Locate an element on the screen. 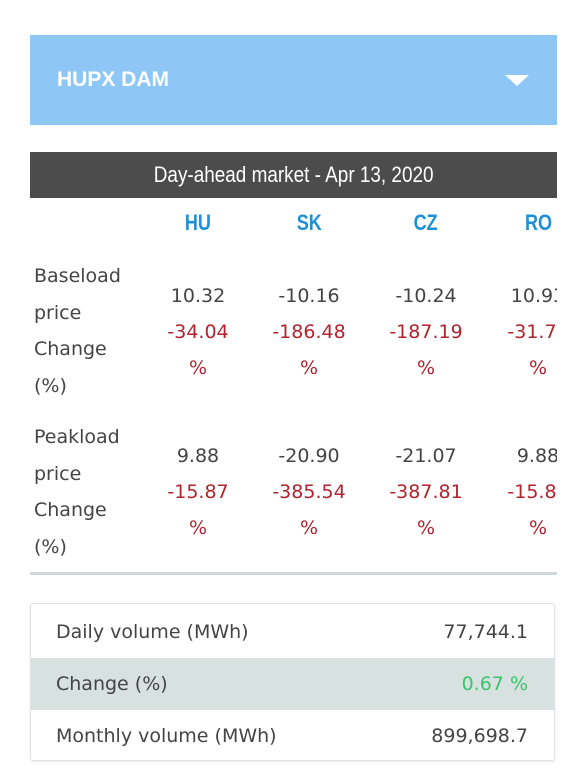 This screenshot has height=775, width=572. peakload-price-cz: -21.07 is located at coordinates (426, 456).